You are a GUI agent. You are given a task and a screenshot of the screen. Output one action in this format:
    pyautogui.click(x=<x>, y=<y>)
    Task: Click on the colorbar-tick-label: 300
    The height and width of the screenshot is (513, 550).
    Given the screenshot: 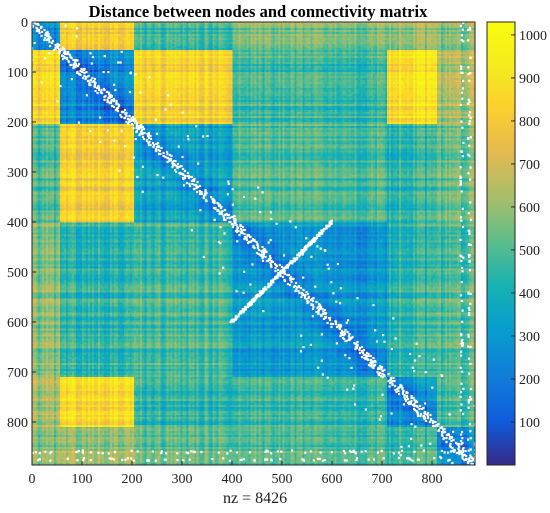 What is the action you would take?
    pyautogui.click(x=529, y=337)
    